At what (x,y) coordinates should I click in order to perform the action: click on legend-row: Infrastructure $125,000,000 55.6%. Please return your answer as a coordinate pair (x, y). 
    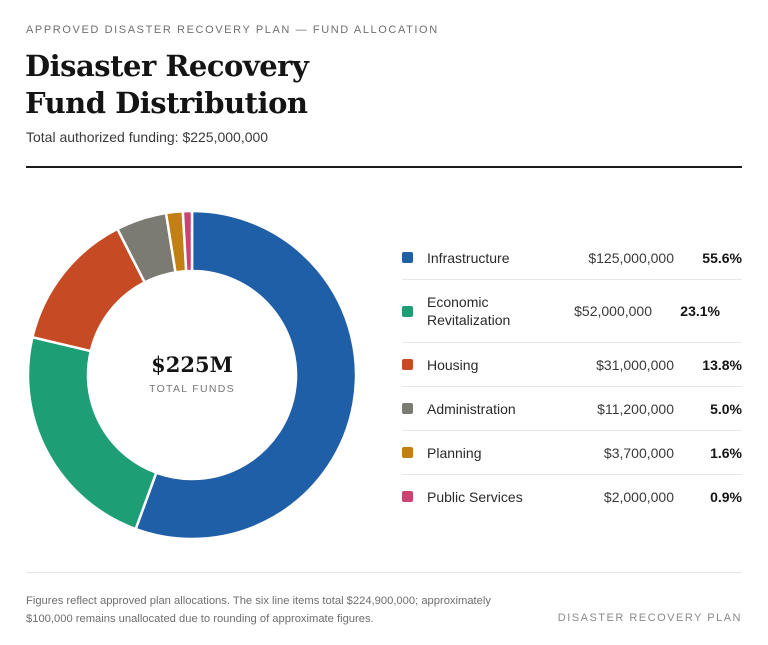
    Looking at the image, I should click on (572, 258).